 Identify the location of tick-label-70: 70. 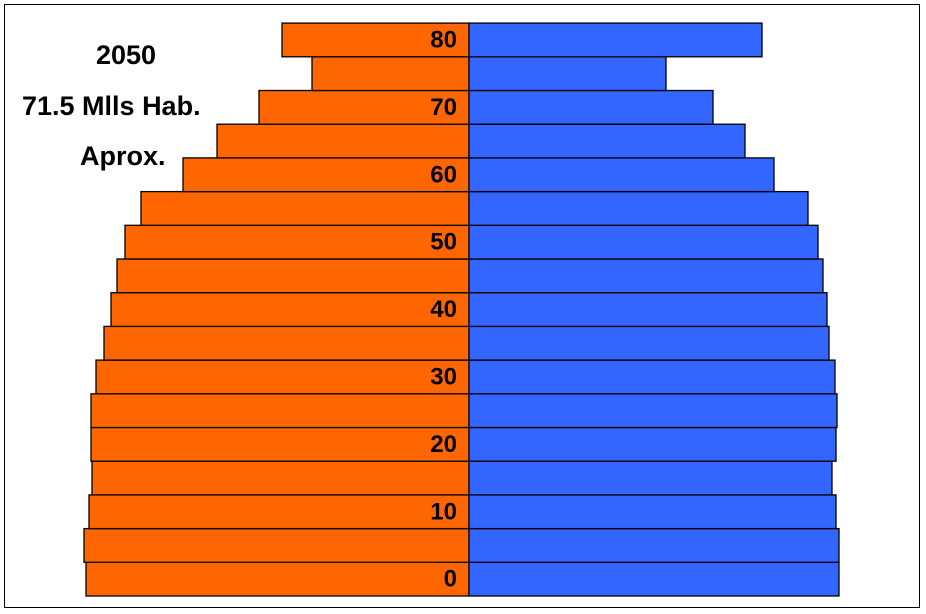
(443, 107).